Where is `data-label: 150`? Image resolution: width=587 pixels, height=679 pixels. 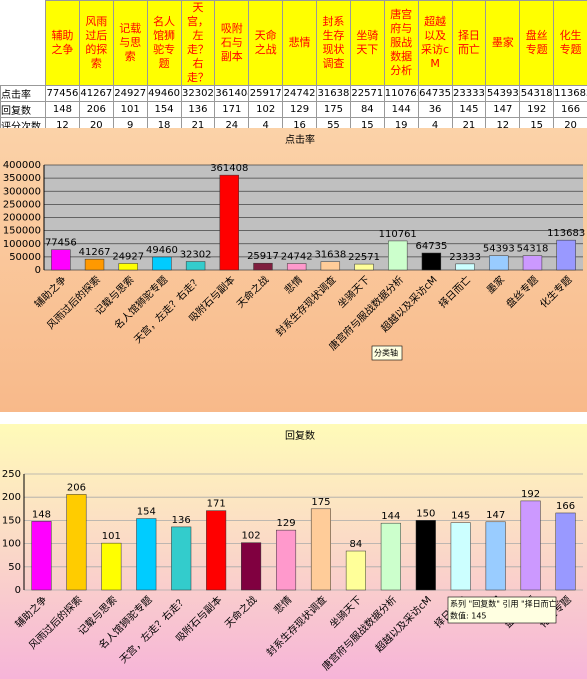 data-label: 150 is located at coordinates (425, 513).